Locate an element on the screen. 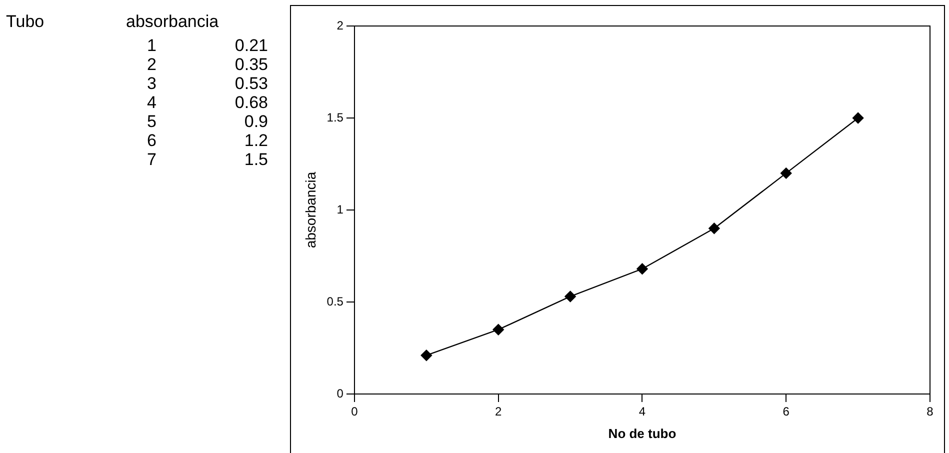 The height and width of the screenshot is (453, 949). y-tick-label: 2 is located at coordinates (340, 25).